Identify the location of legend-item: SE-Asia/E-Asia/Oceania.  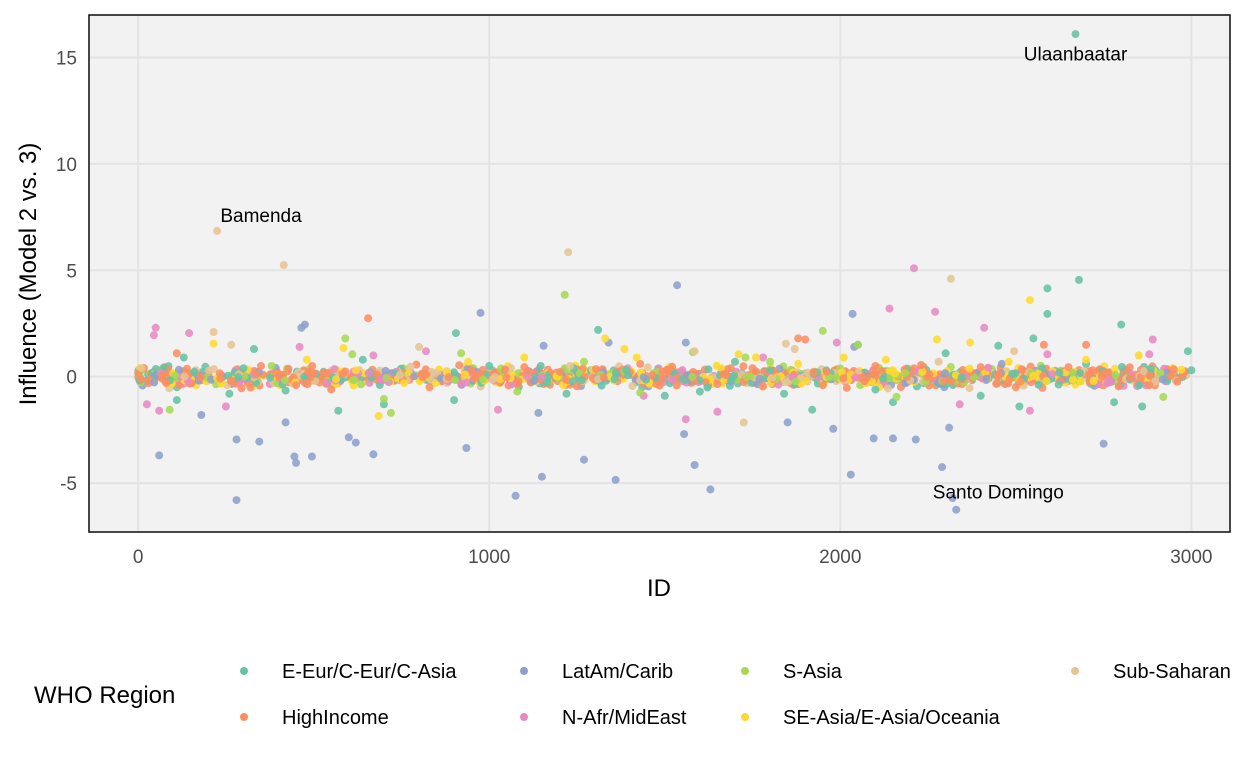
(871, 718).